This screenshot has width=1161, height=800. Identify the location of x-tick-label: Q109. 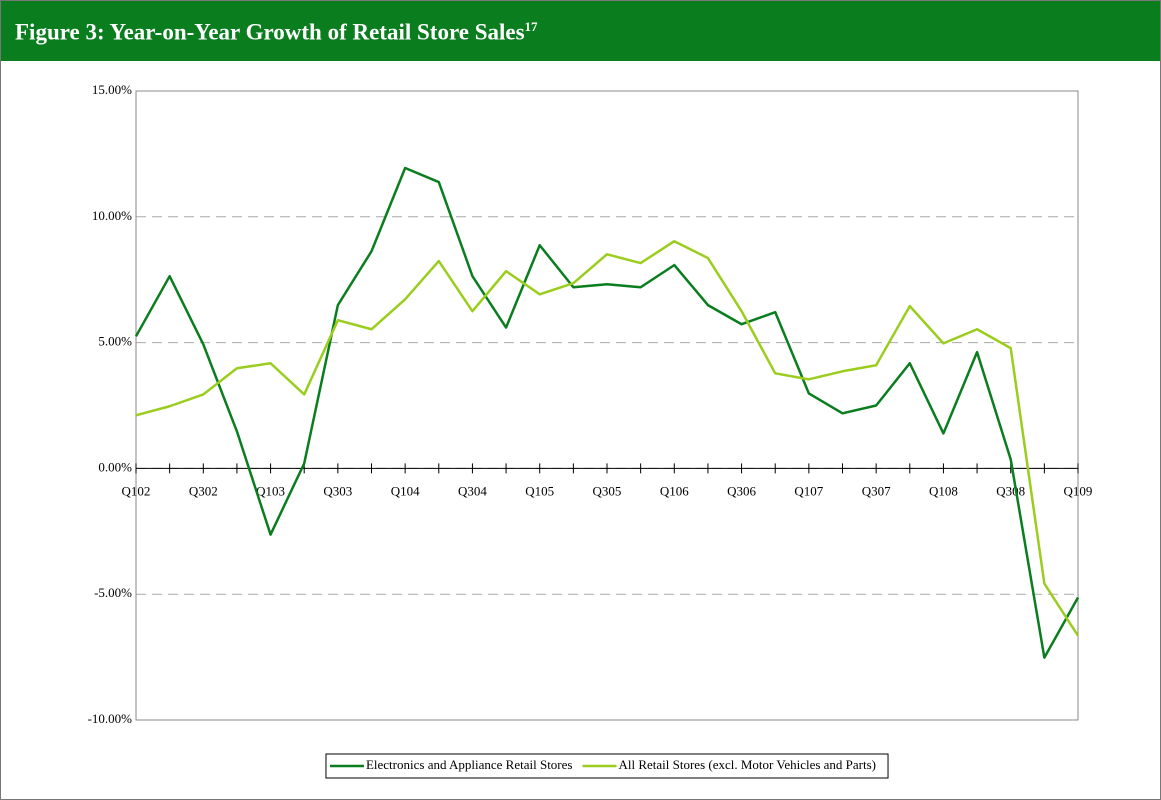
(1078, 490).